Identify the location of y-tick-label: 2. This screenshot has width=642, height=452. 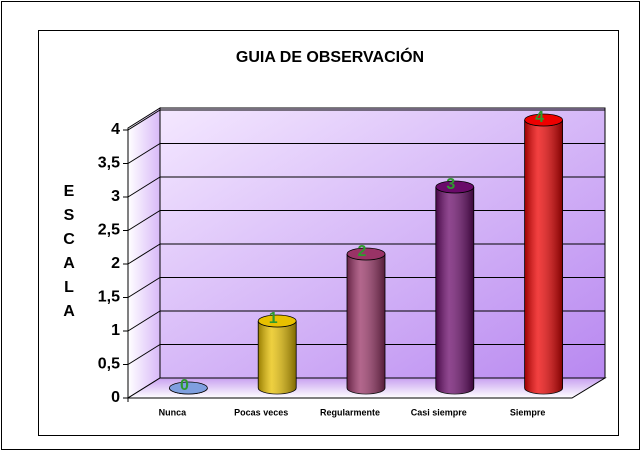
(115, 263).